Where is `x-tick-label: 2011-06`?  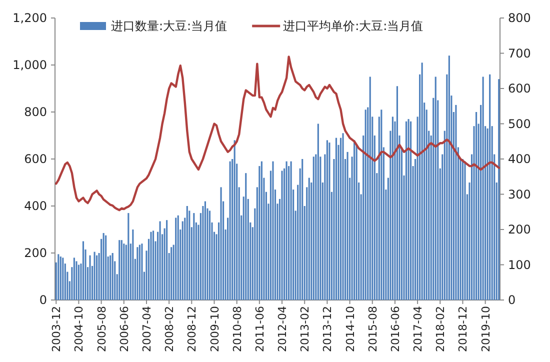 x-tick-label: 2011-06 is located at coordinates (259, 329).